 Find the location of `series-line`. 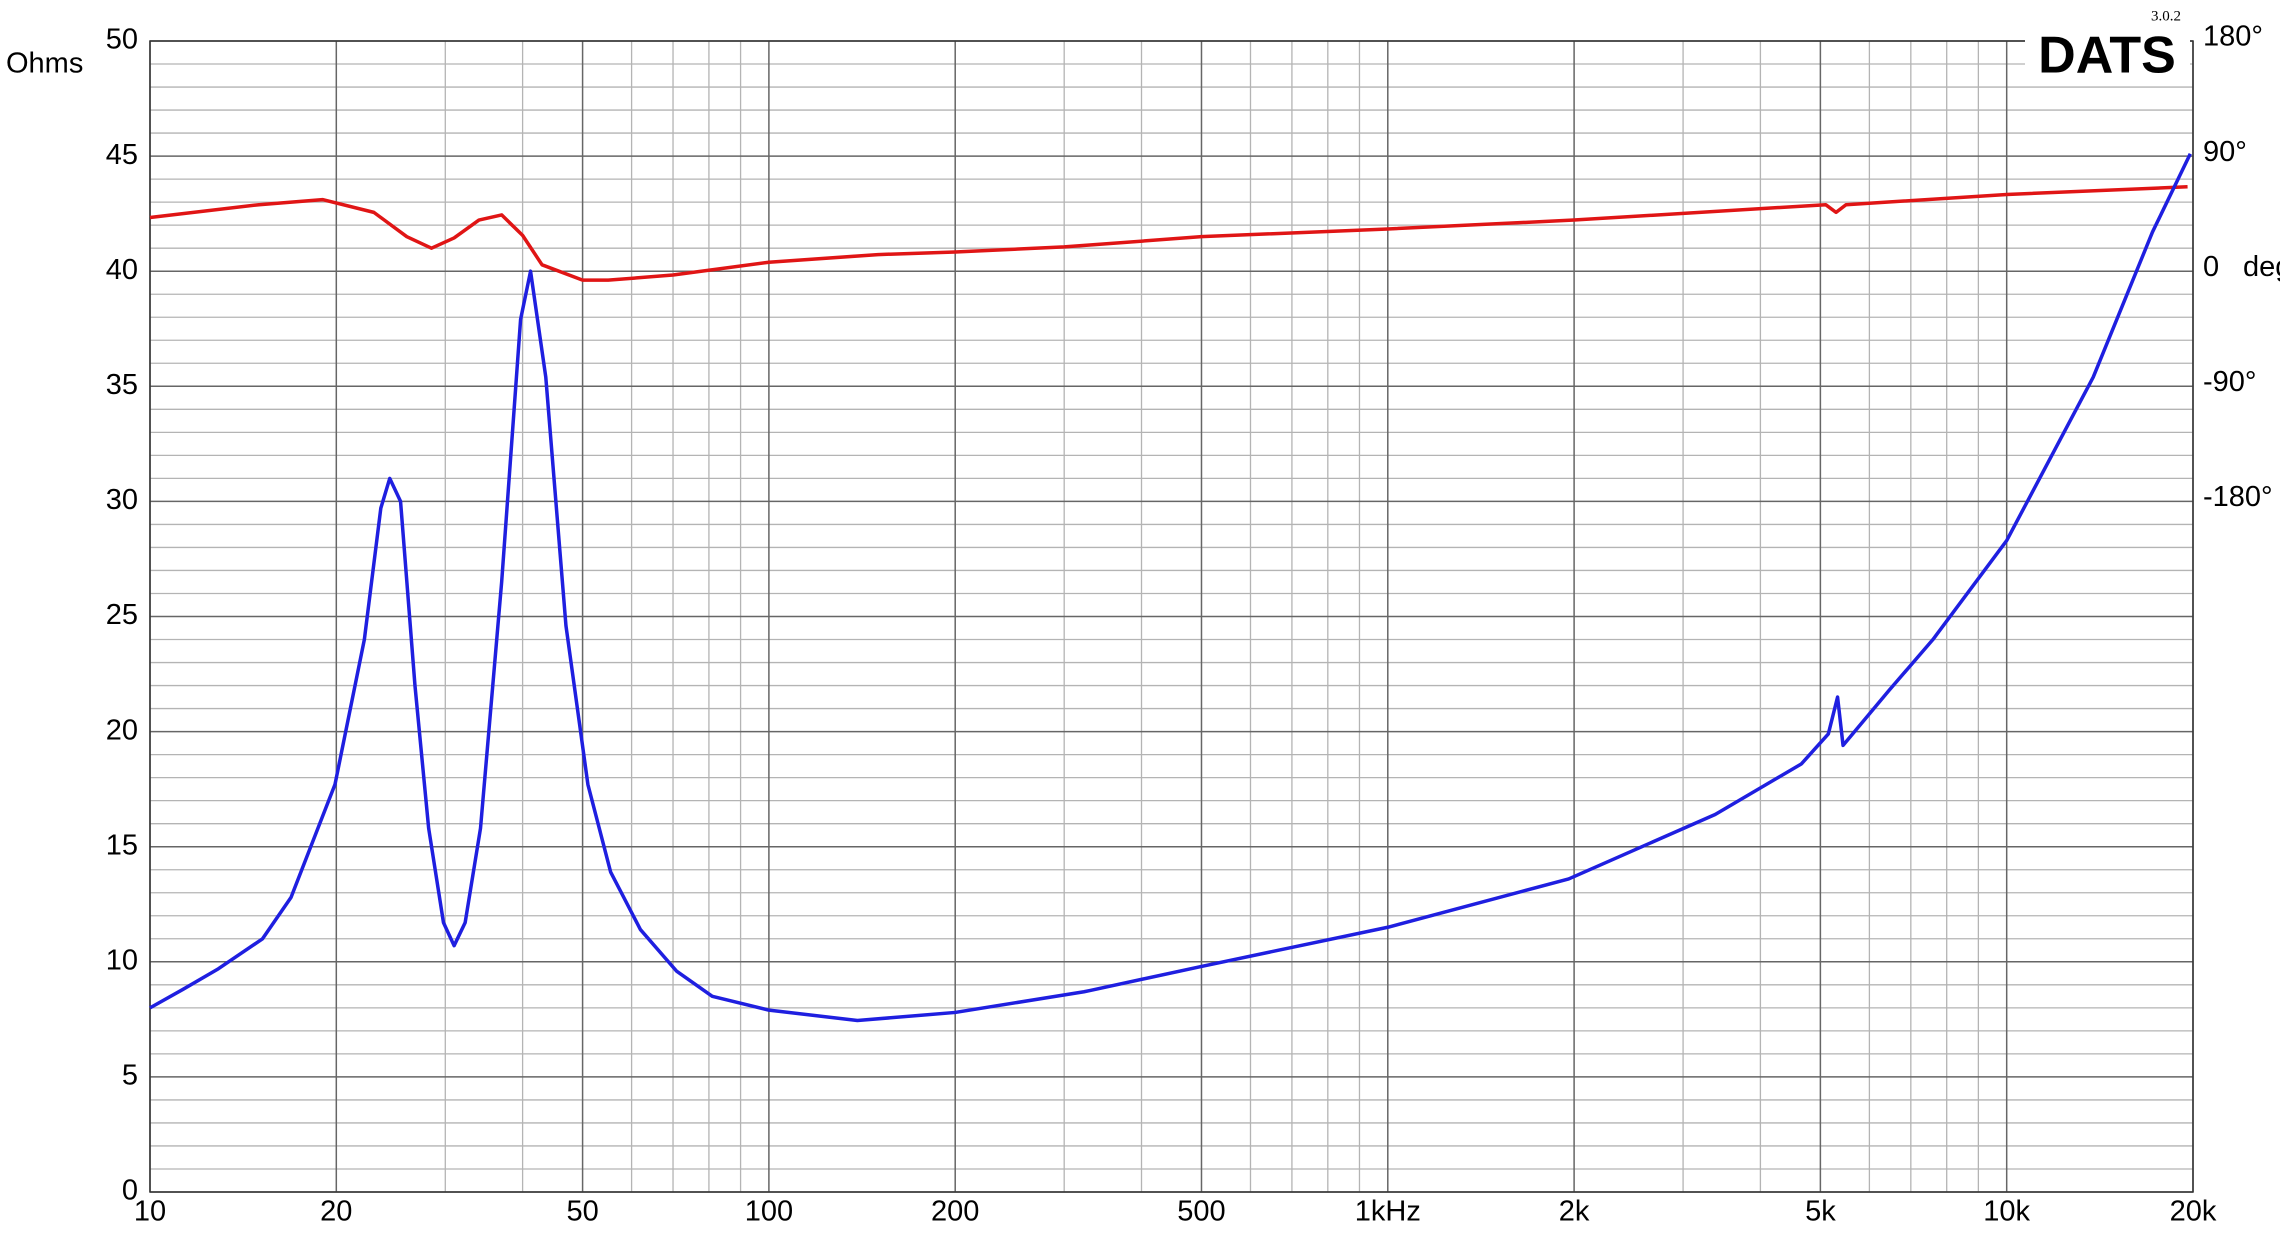

series-line is located at coordinates (1168, 233).